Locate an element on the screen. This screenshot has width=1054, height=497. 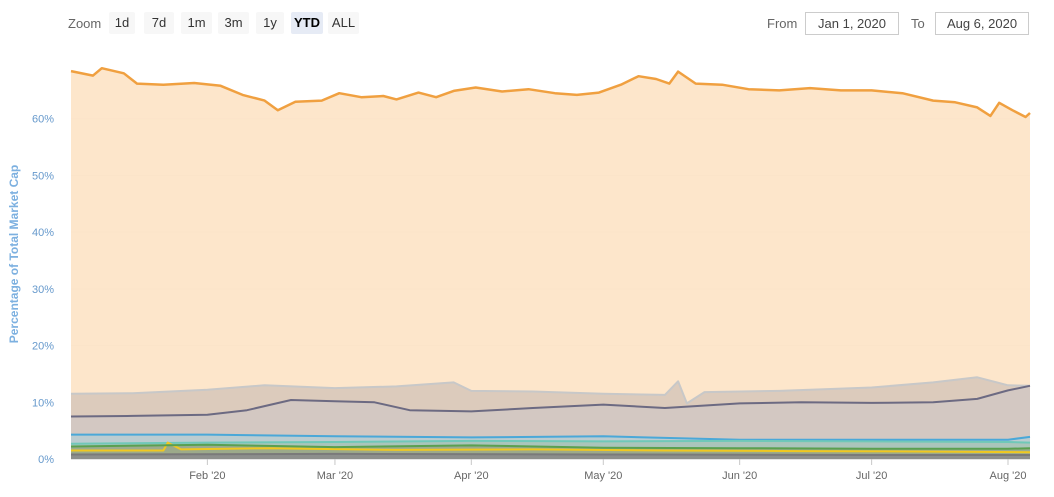
y-tick-label: 10% is located at coordinates (43, 403).